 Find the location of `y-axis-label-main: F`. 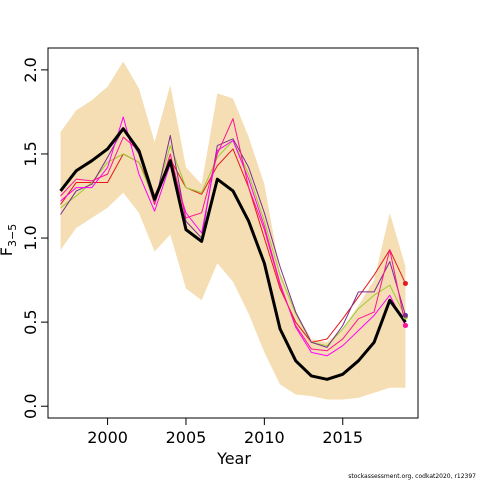

y-axis-label-main: F is located at coordinates (8, 251).